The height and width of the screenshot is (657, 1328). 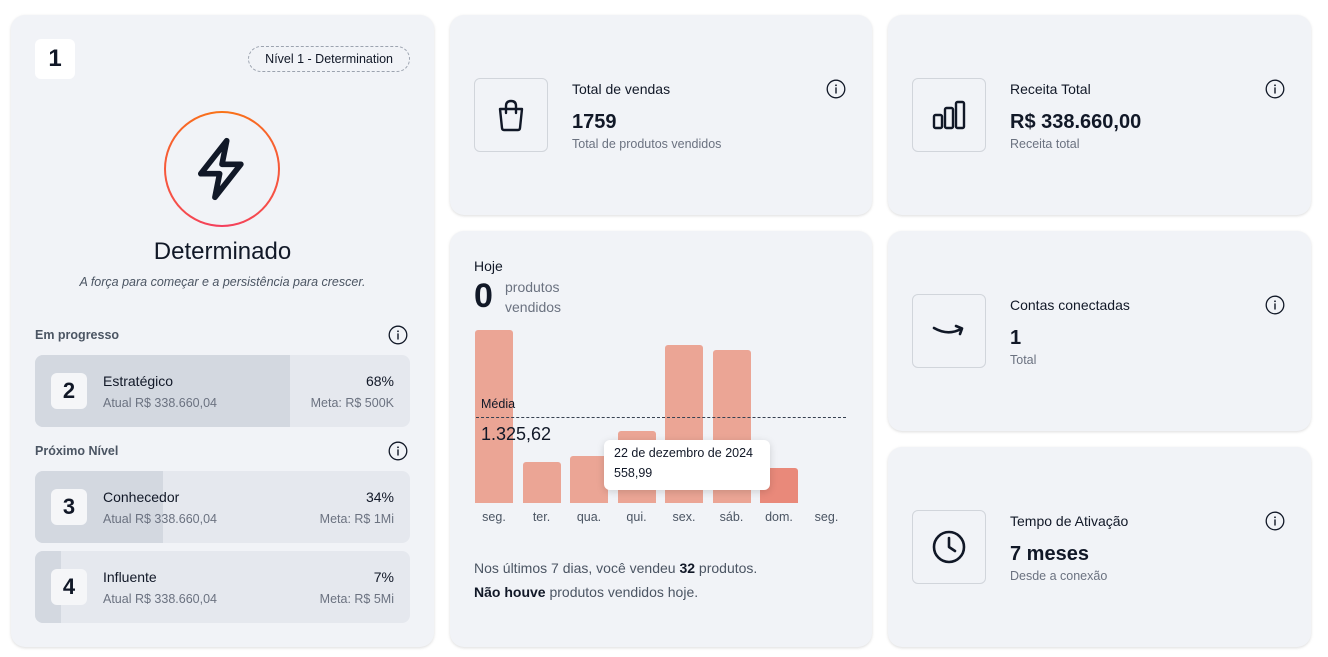 What do you see at coordinates (594, 122) in the screenshot?
I see `stat-value: 1759` at bounding box center [594, 122].